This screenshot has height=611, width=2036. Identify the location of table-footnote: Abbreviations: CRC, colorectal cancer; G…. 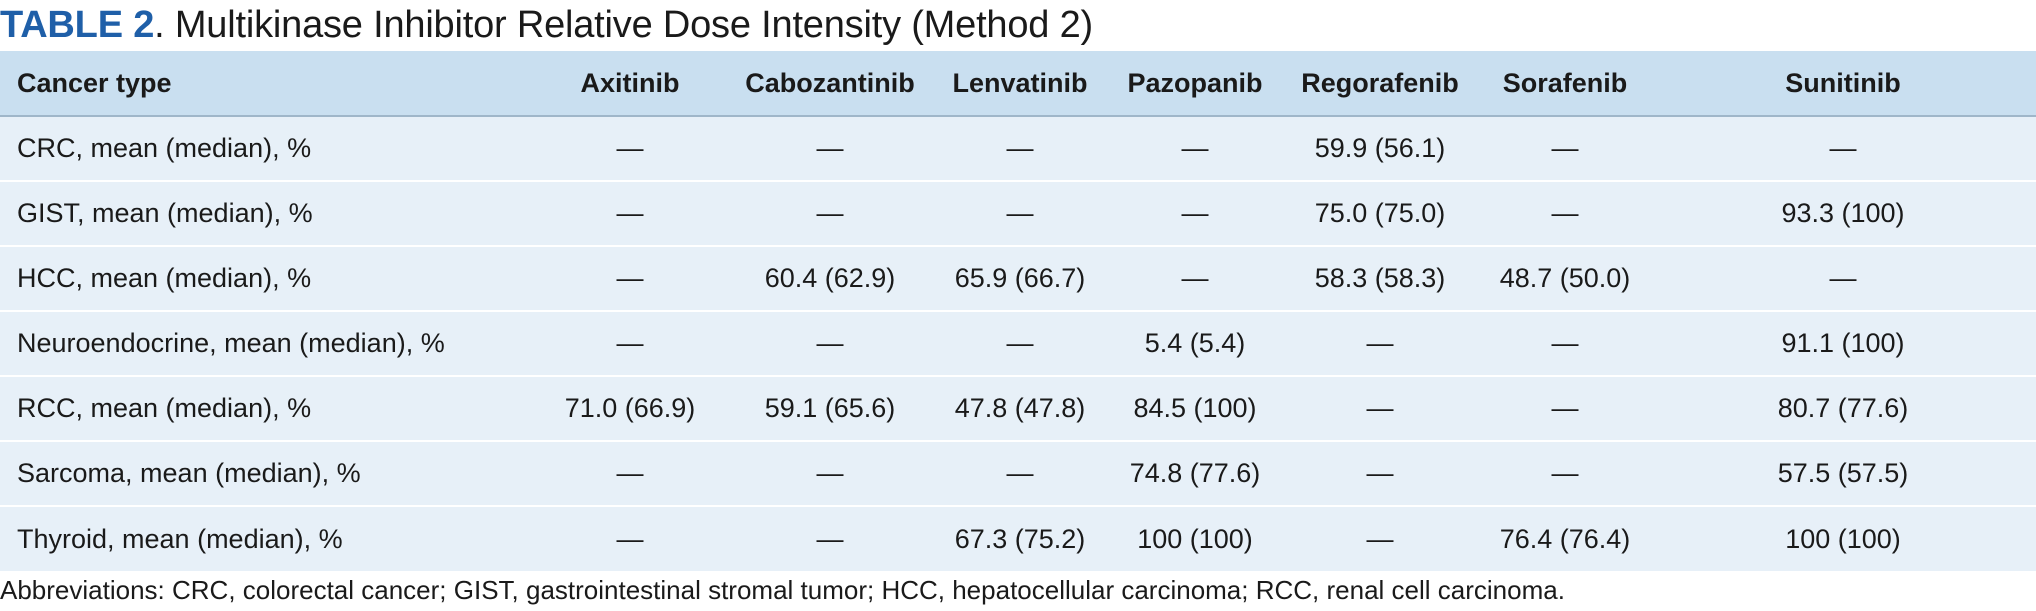
(782, 590).